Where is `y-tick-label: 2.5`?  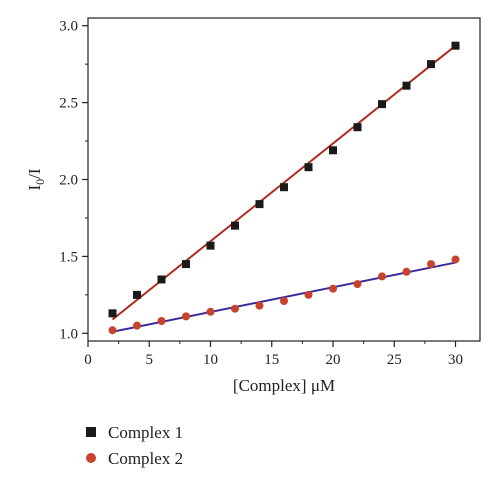
y-tick-label: 2.5 is located at coordinates (68, 104).